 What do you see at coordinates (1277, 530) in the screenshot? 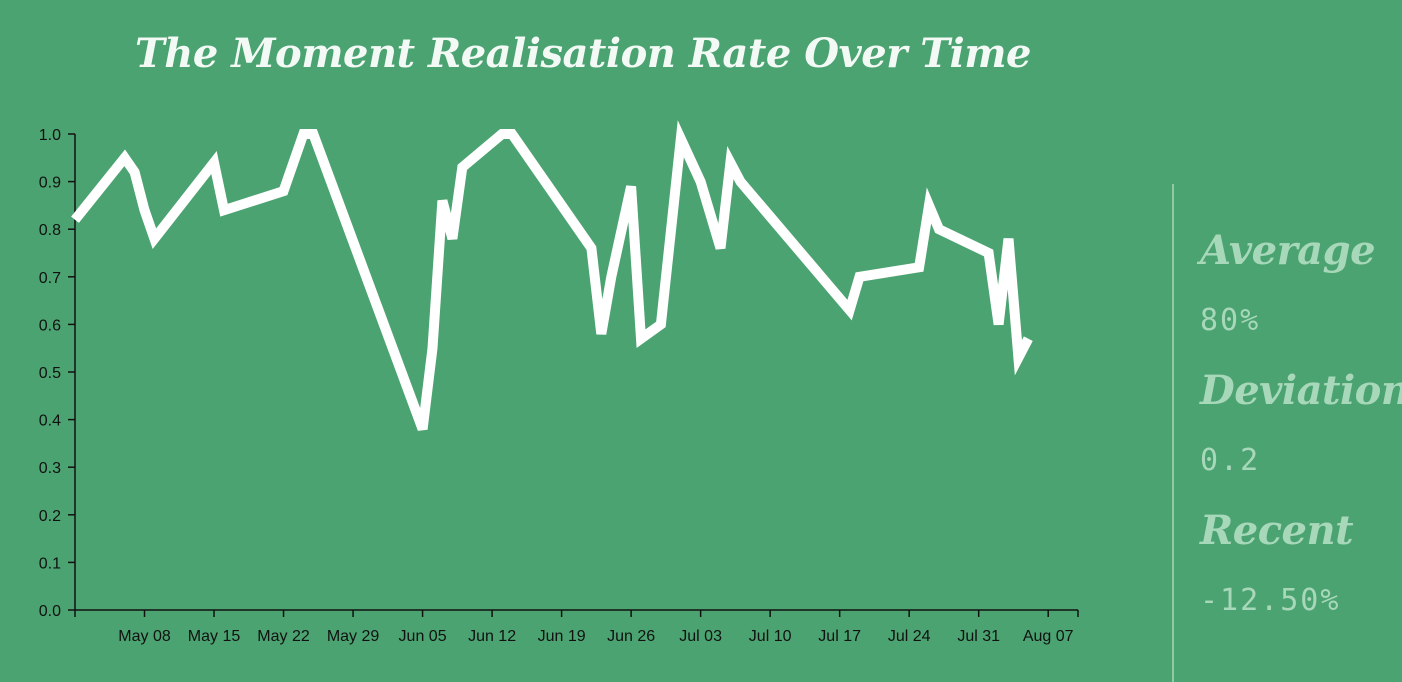
I see `recent-label: Recent` at bounding box center [1277, 530].